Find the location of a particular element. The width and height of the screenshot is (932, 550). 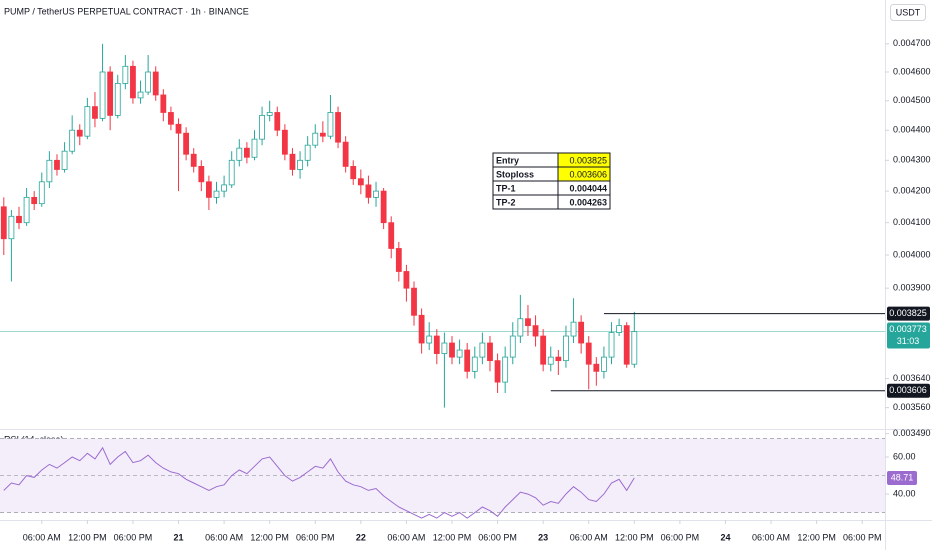

table-label: Stoploss is located at coordinates (515, 174).